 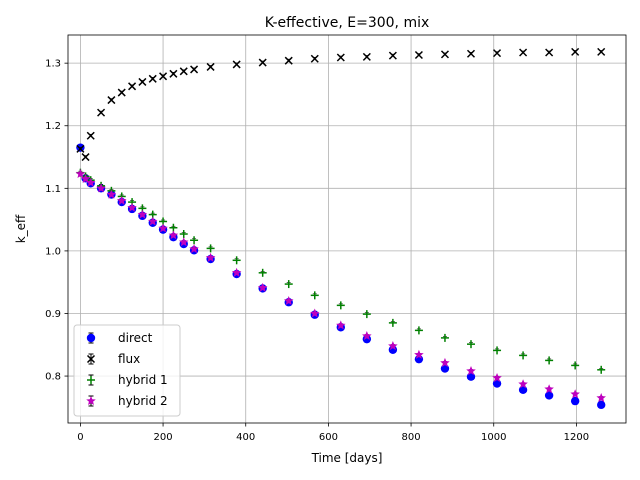 What do you see at coordinates (328, 437) in the screenshot?
I see `x-tick-label: 600` at bounding box center [328, 437].